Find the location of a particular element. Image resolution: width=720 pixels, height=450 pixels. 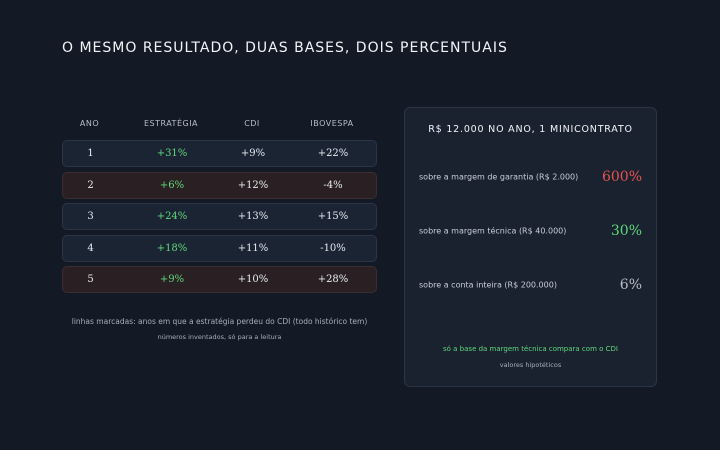

table-row: 4 +18% +11% -10% is located at coordinates (219, 248).